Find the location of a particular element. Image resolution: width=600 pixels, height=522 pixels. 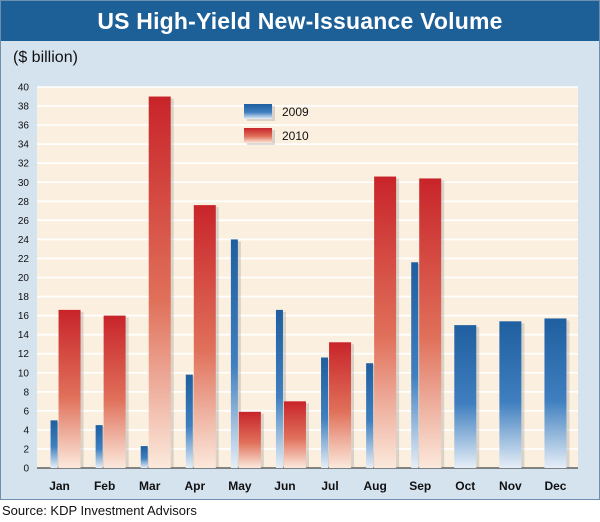

y-tick-label: 16 is located at coordinates (24, 316).